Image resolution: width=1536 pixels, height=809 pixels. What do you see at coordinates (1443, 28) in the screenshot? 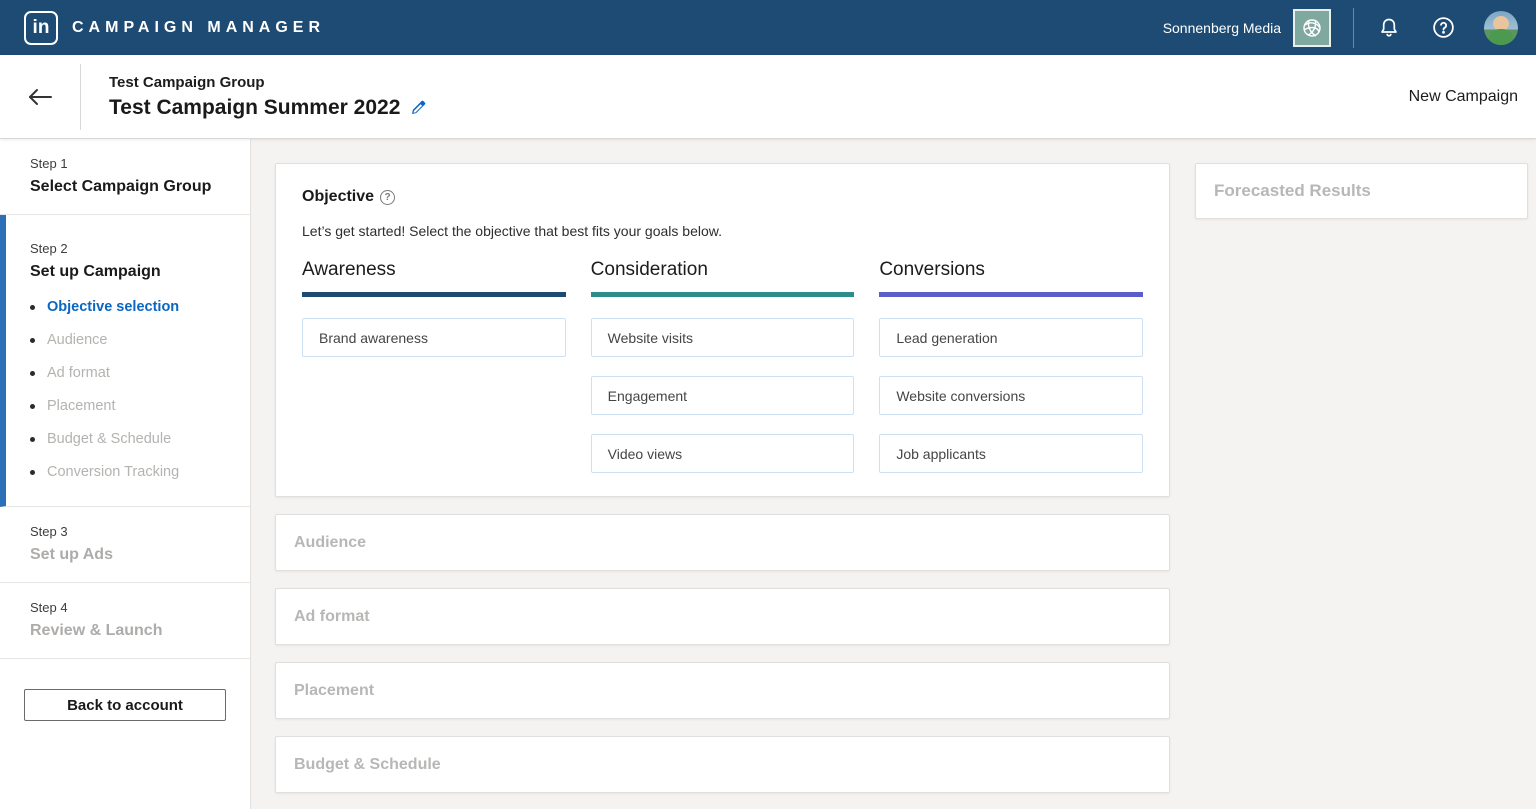
I see `help-icon` at bounding box center [1443, 28].